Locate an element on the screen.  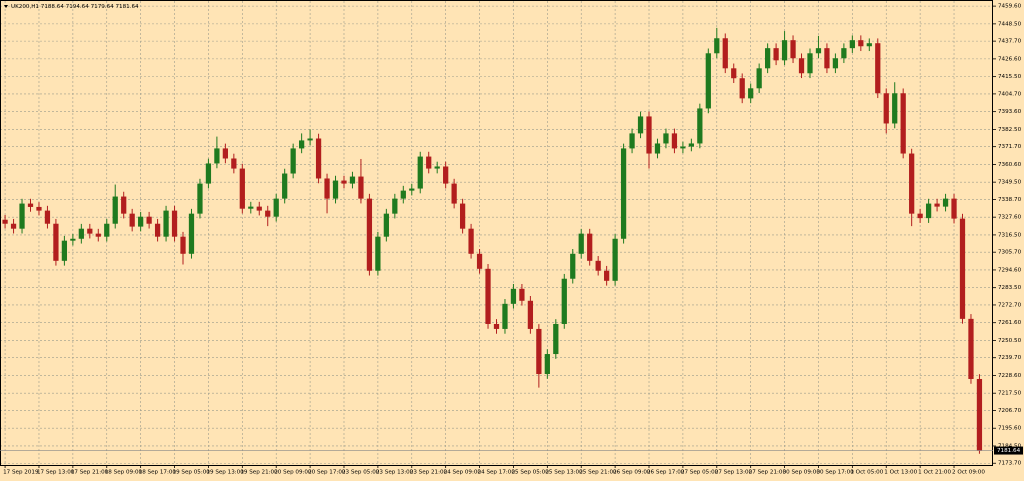
last-price-box is located at coordinates (1008, 450).